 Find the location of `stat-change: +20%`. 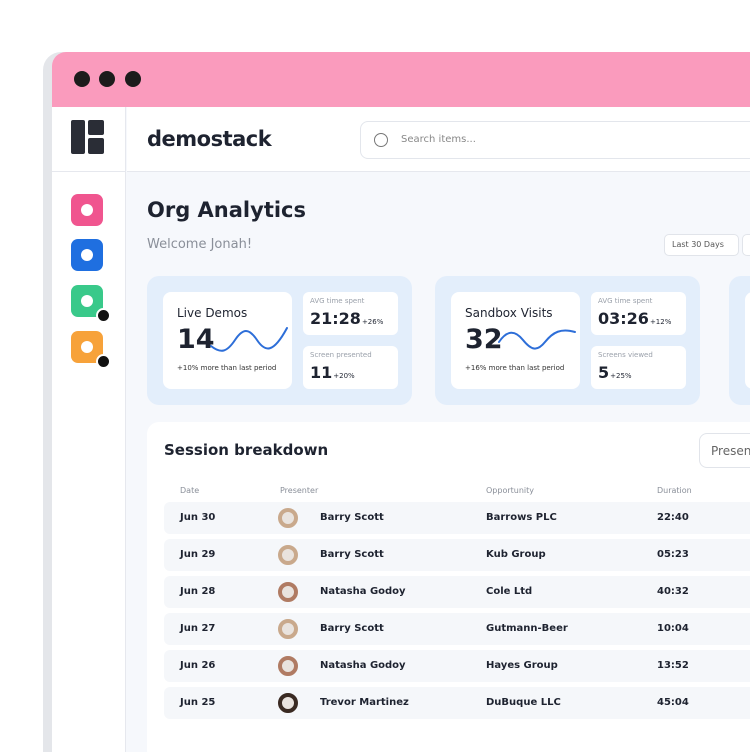

stat-change: +20% is located at coordinates (344, 376).